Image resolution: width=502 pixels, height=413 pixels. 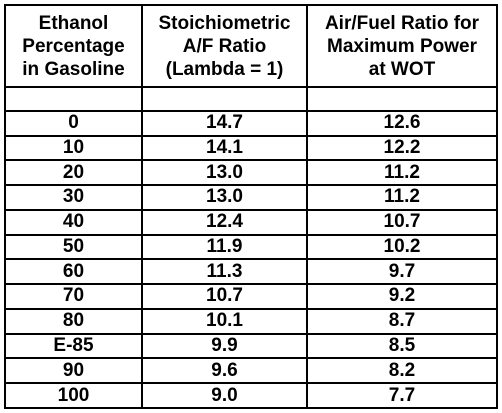 I want to click on cell-max-power-ratio: 8.7, so click(x=401, y=321).